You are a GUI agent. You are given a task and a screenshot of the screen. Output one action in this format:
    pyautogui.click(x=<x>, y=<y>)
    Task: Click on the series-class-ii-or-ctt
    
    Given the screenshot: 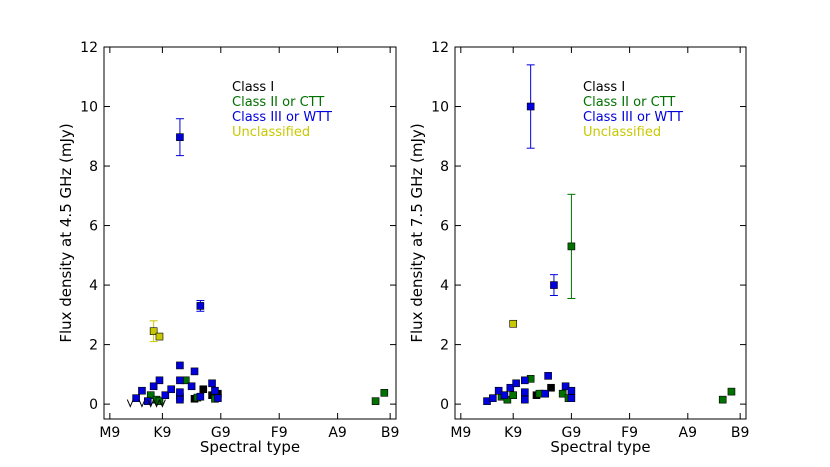 What is the action you would take?
    pyautogui.click(x=616, y=298)
    